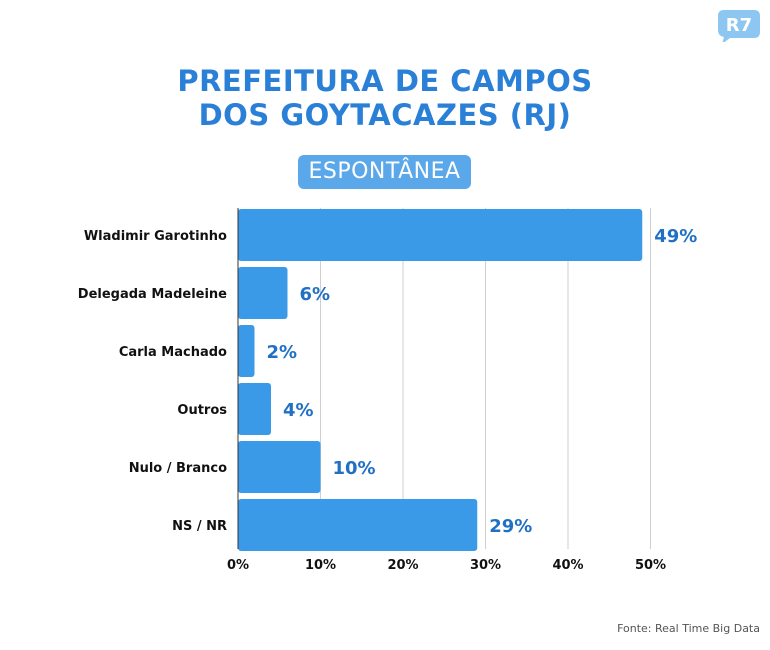 This screenshot has width=770, height=650. What do you see at coordinates (385, 81) in the screenshot?
I see `title-line-1: PREFEITURA DE CAMPOS` at bounding box center [385, 81].